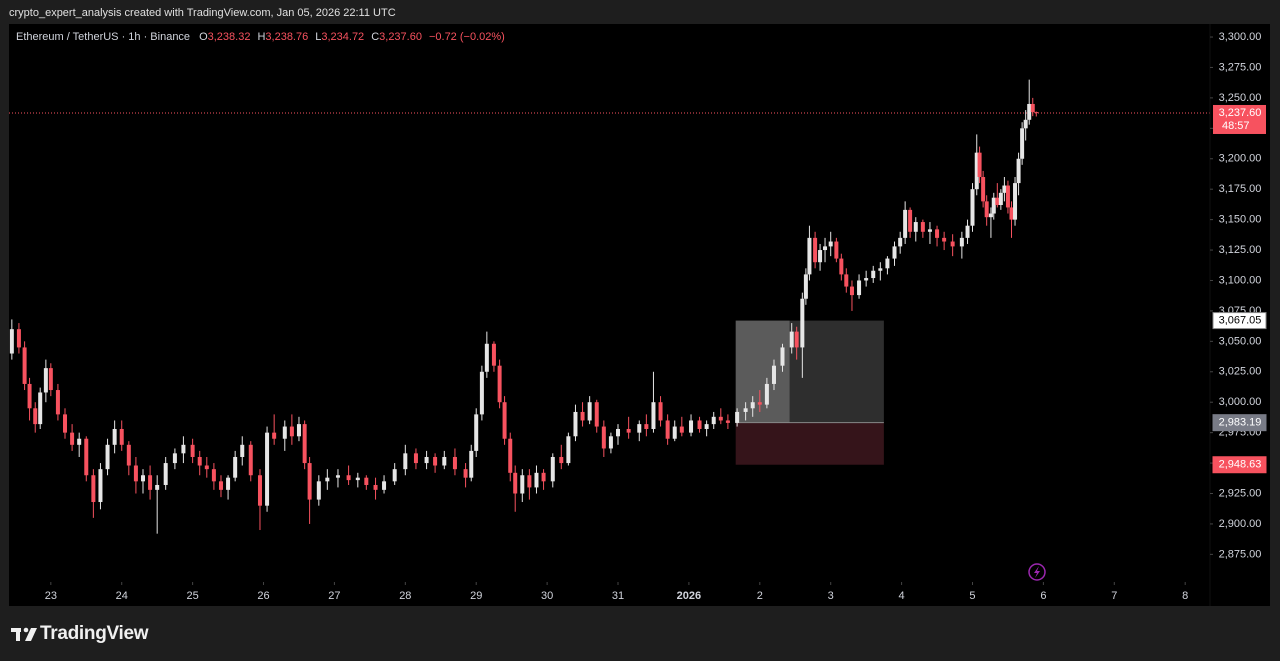  I want to click on target-tag-label: 3,067.05, so click(1240, 320).